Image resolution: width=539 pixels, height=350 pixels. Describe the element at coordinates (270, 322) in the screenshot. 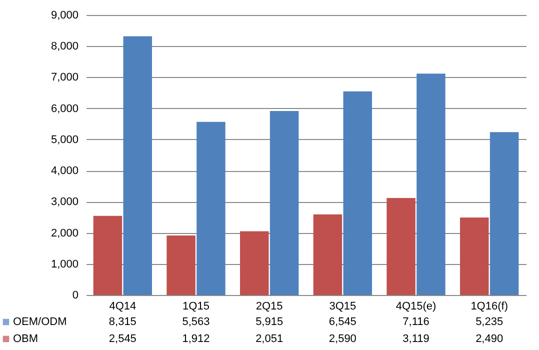

I see `data-label: 5,915` at that location.